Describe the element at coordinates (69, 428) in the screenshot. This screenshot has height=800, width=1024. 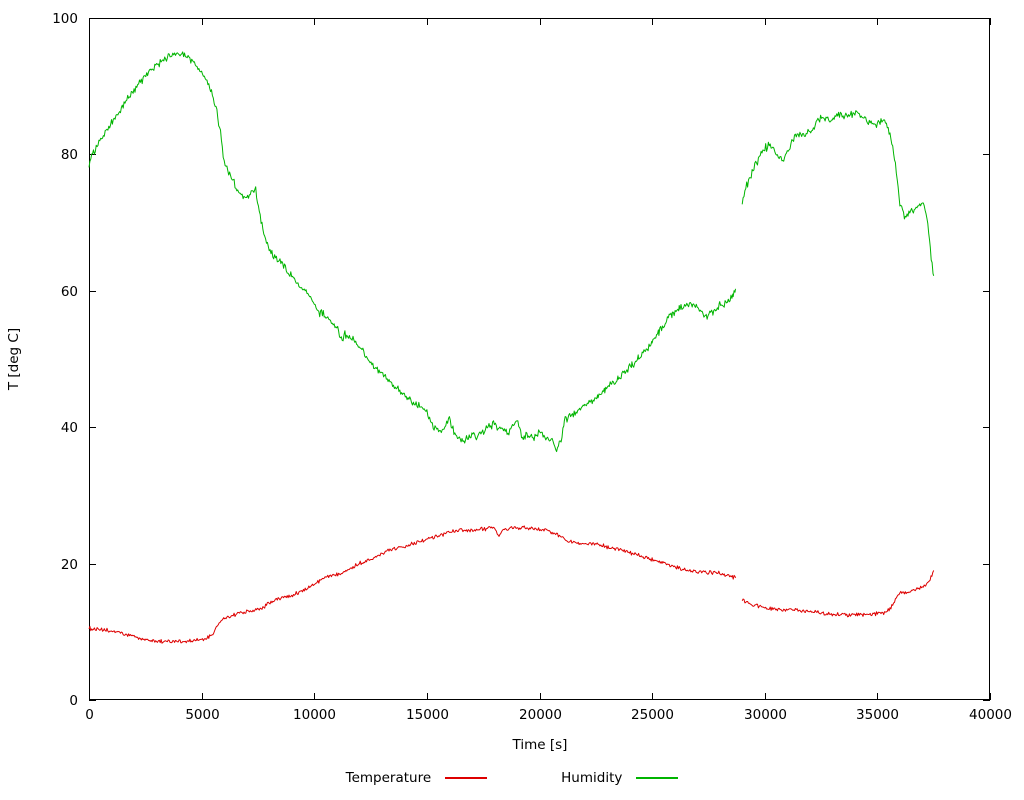
I see `svg-text: 40` at that location.